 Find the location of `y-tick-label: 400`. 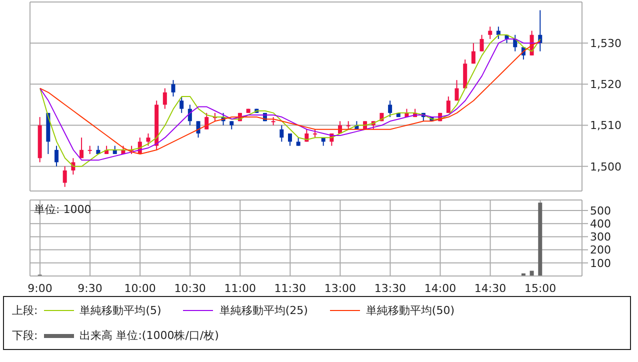

y-tick-label: 400 is located at coordinates (600, 223).